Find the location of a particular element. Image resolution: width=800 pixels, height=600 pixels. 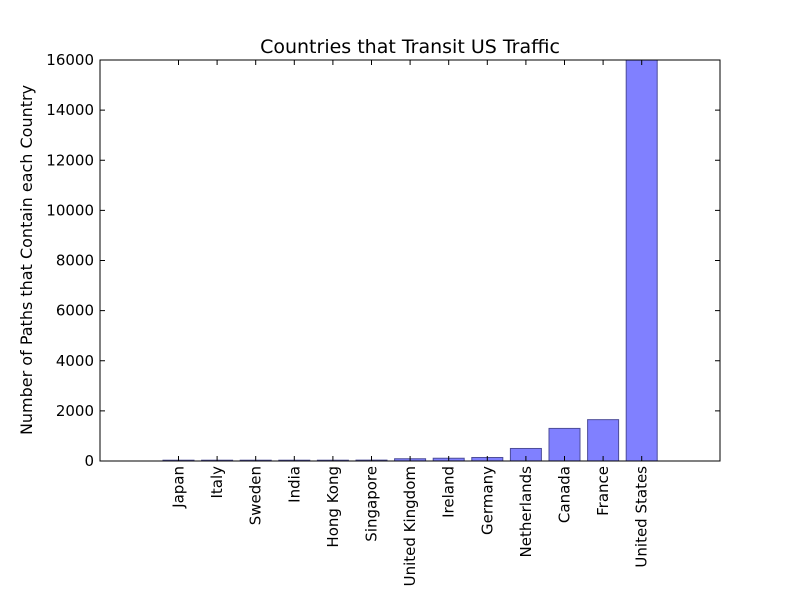

y-tick-label: 16000 is located at coordinates (70, 60).